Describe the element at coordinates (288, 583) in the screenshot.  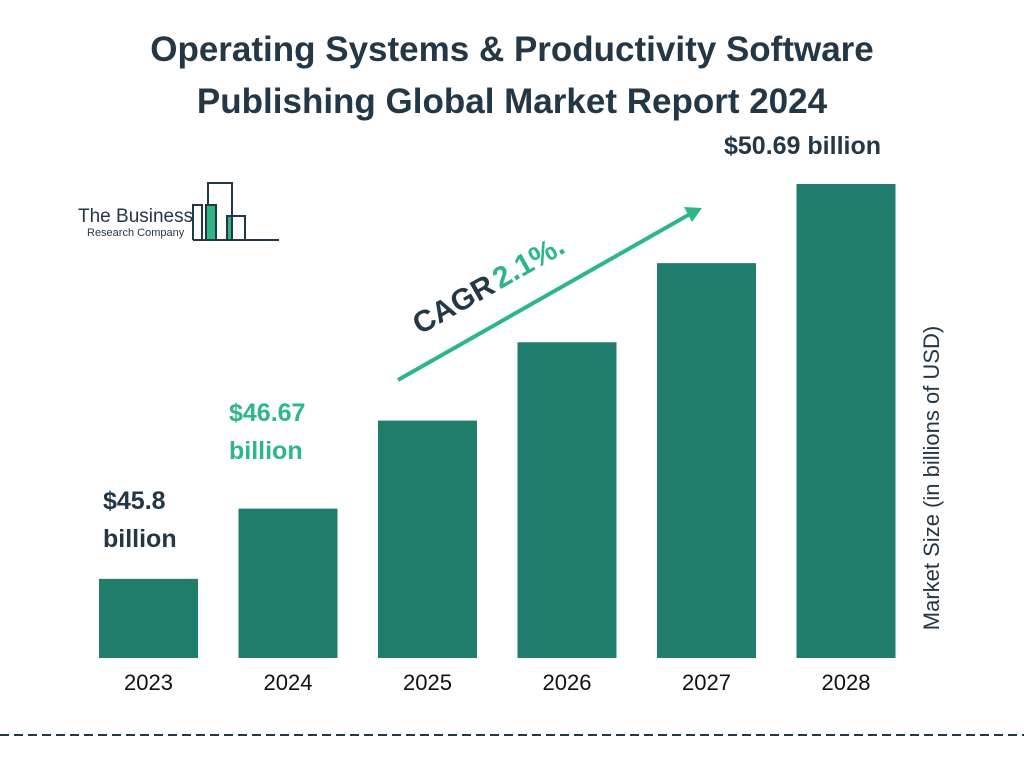
I see `bar-2024` at that location.